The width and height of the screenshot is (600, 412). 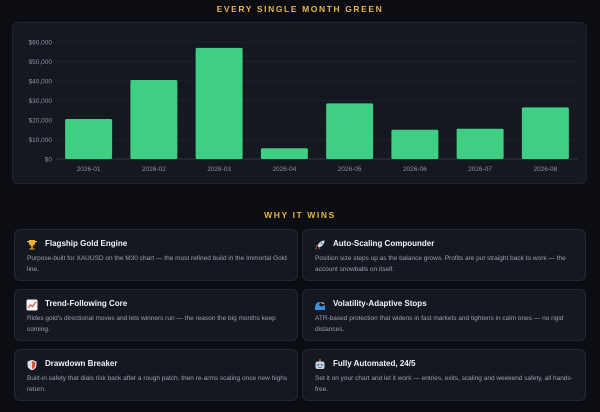 I want to click on x-tick-label: 2026-08, so click(x=545, y=169).